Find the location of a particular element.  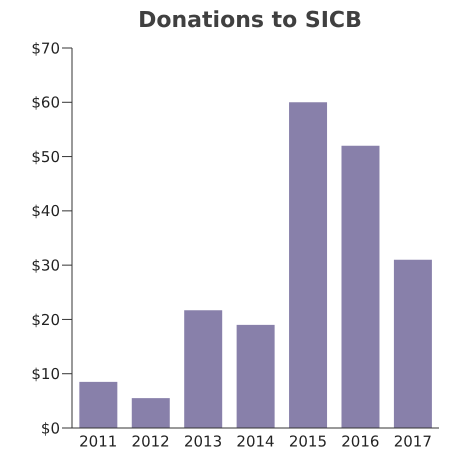

y-tick-label: $60 is located at coordinates (45, 103).